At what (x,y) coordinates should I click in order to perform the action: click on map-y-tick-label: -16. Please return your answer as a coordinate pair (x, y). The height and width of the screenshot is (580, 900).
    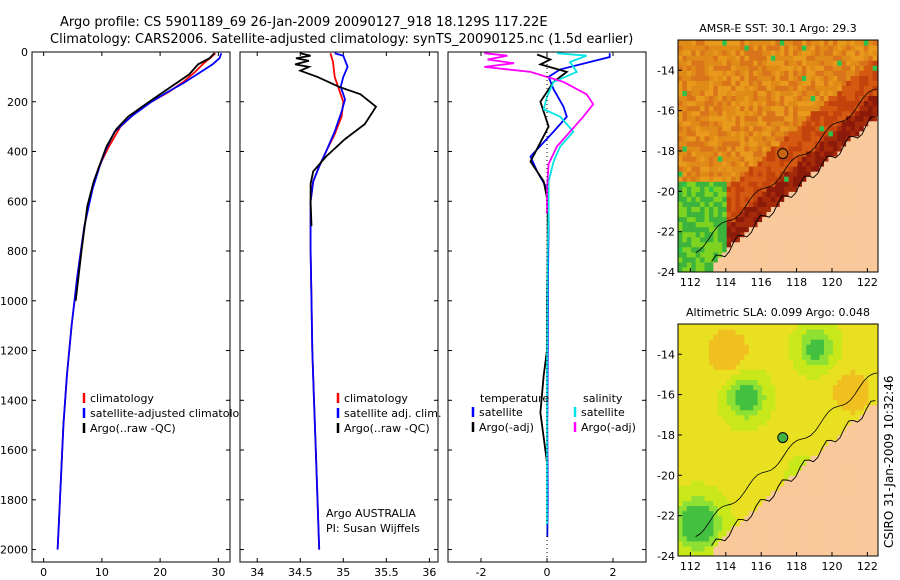
    Looking at the image, I should click on (666, 111).